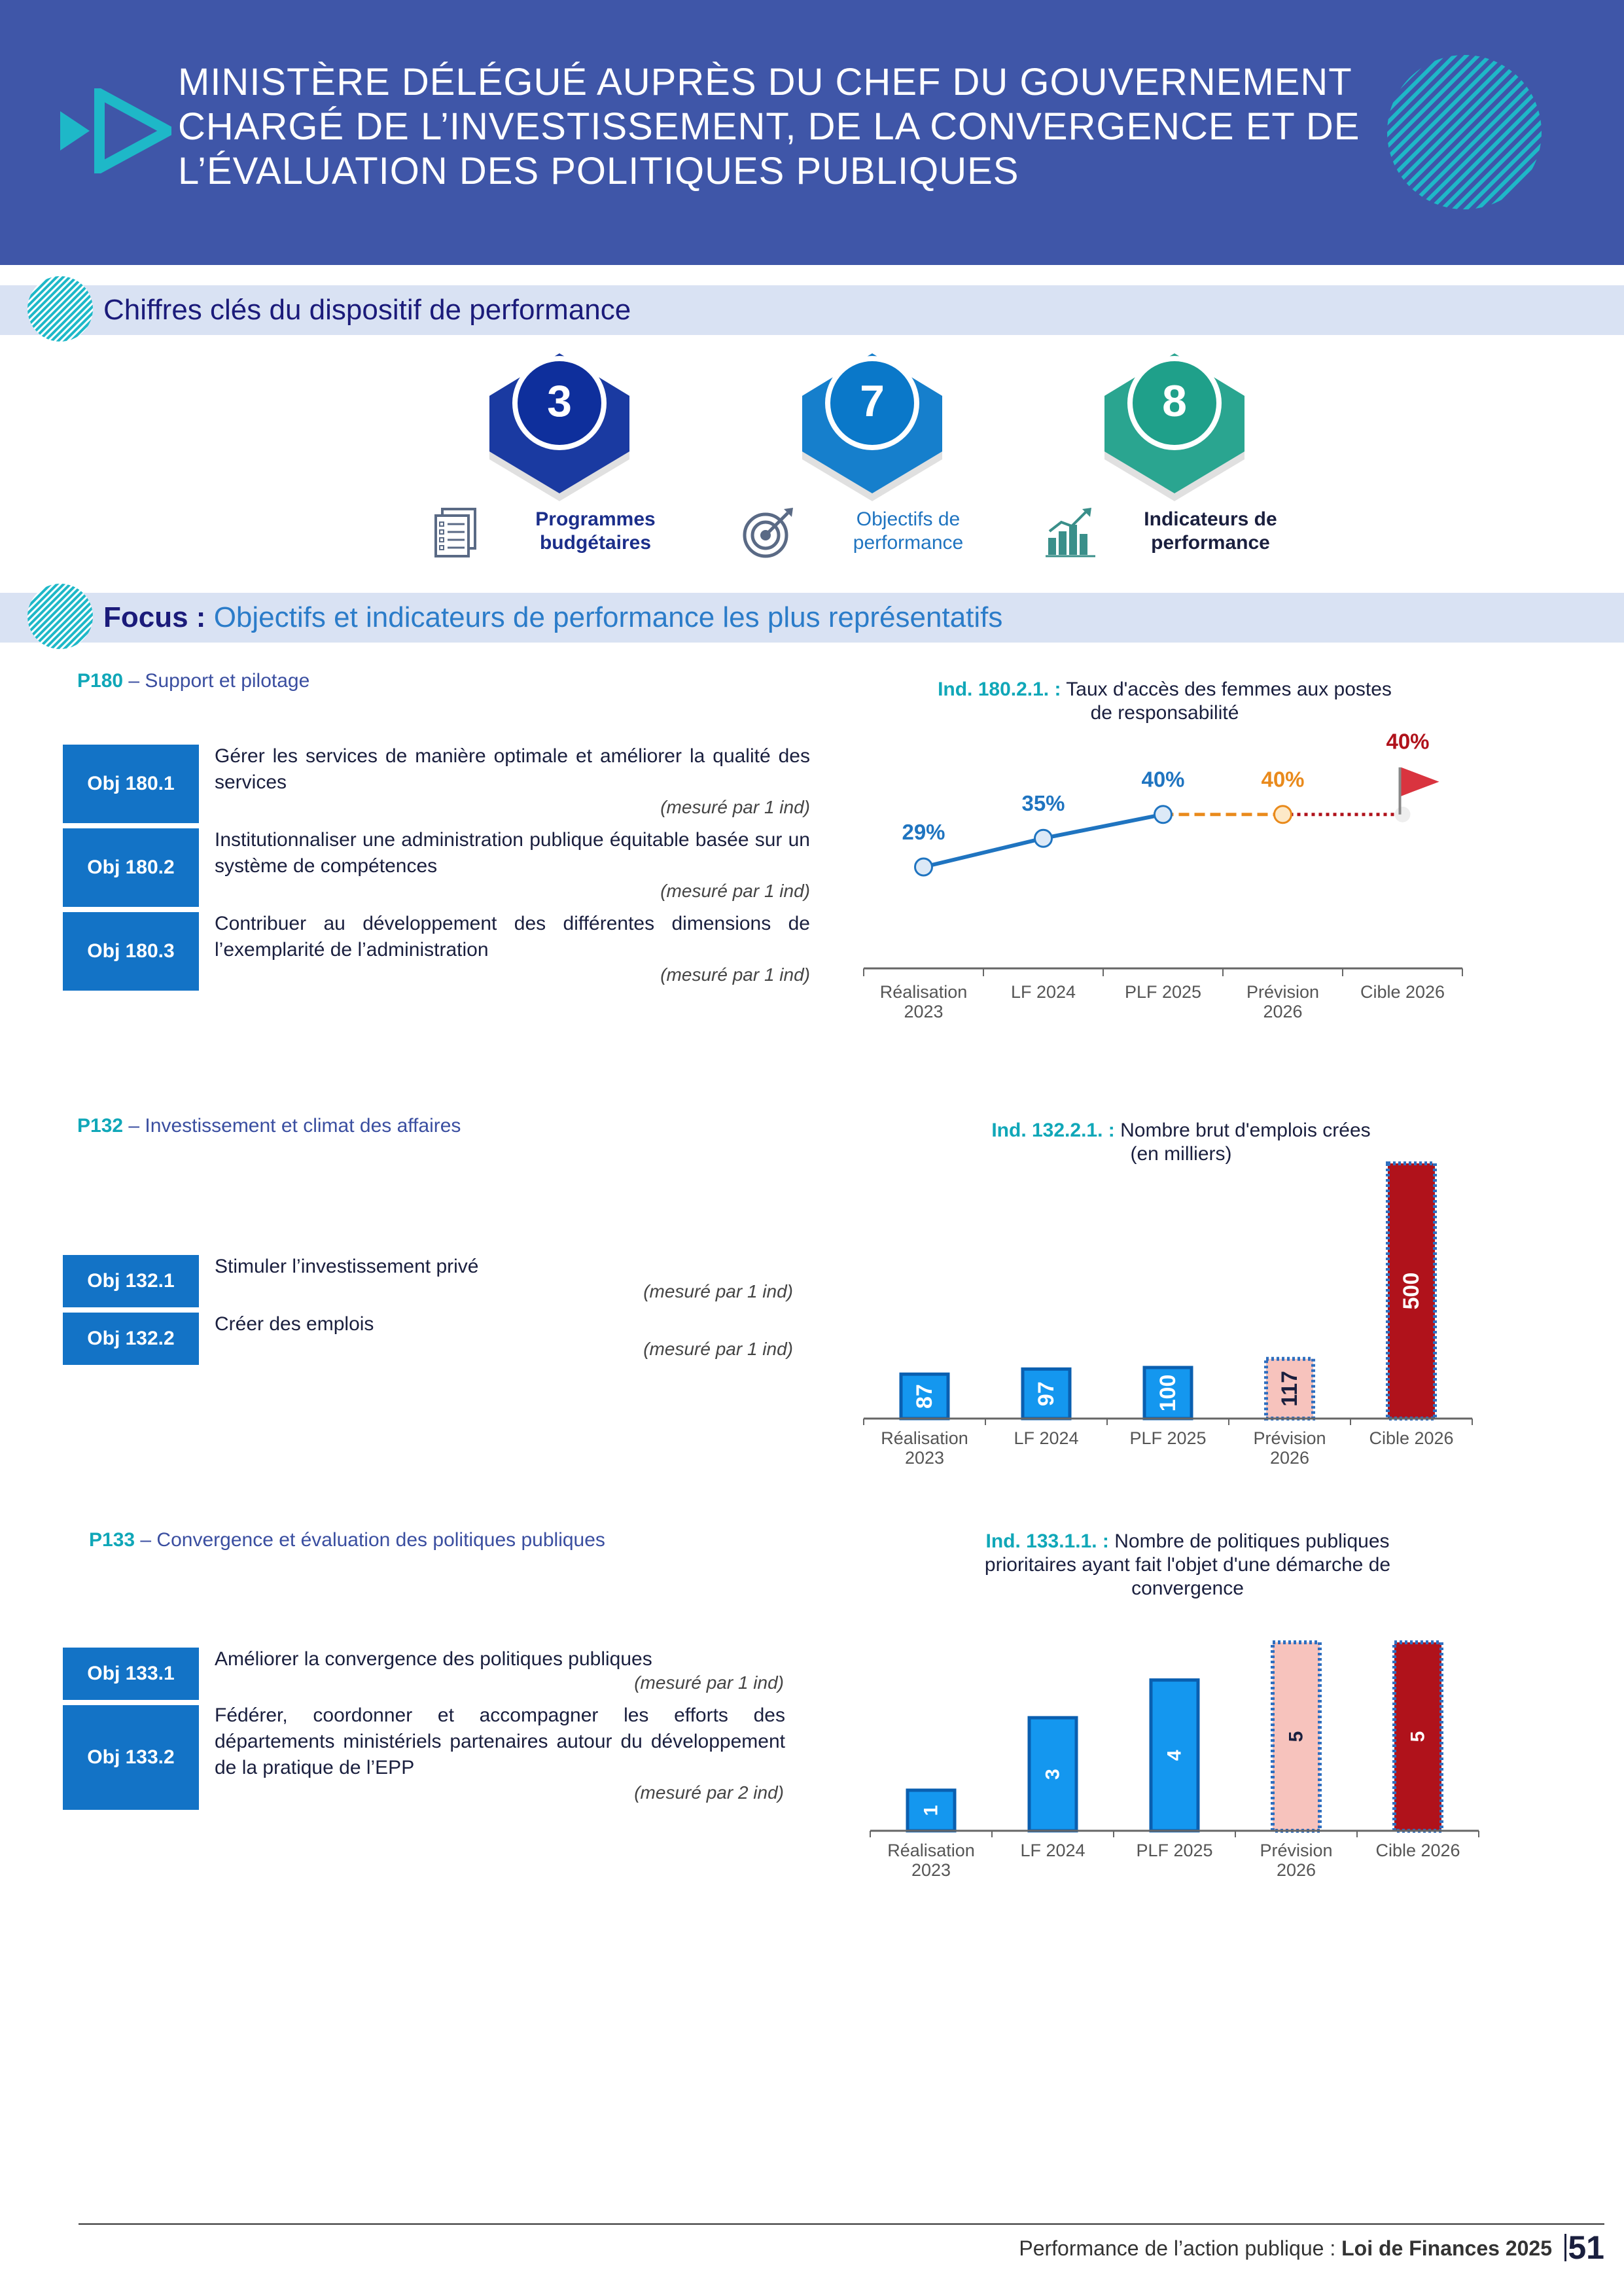 Image resolution: width=1624 pixels, height=2296 pixels. What do you see at coordinates (1586, 2247) in the screenshot?
I see `page-number: 51` at bounding box center [1586, 2247].